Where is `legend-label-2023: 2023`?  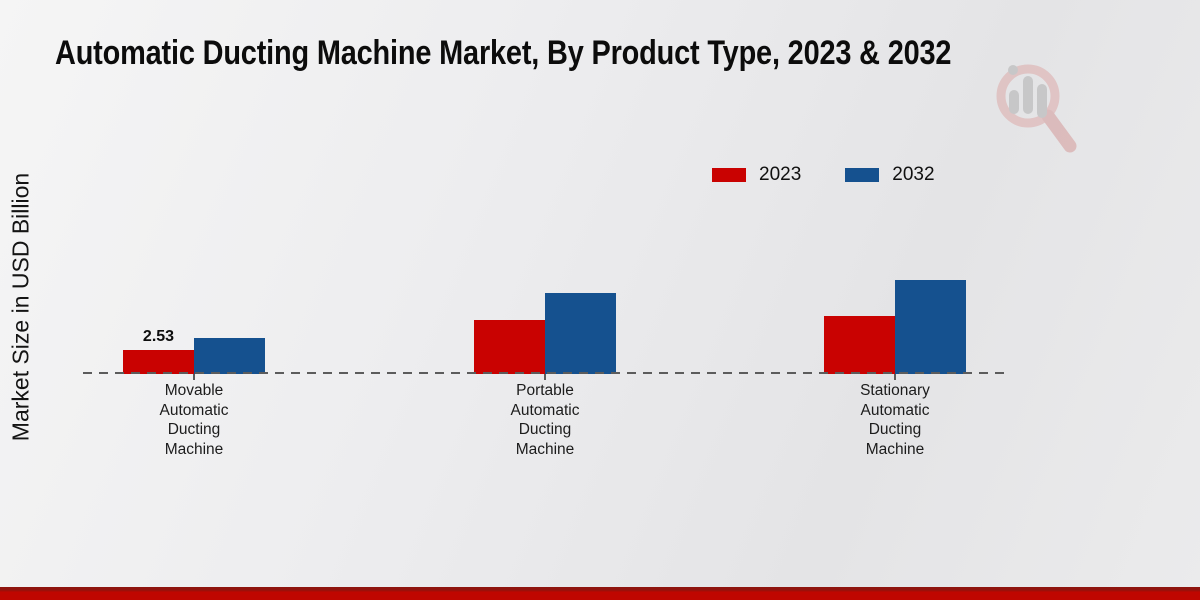 legend-label-2023: 2023 is located at coordinates (780, 174).